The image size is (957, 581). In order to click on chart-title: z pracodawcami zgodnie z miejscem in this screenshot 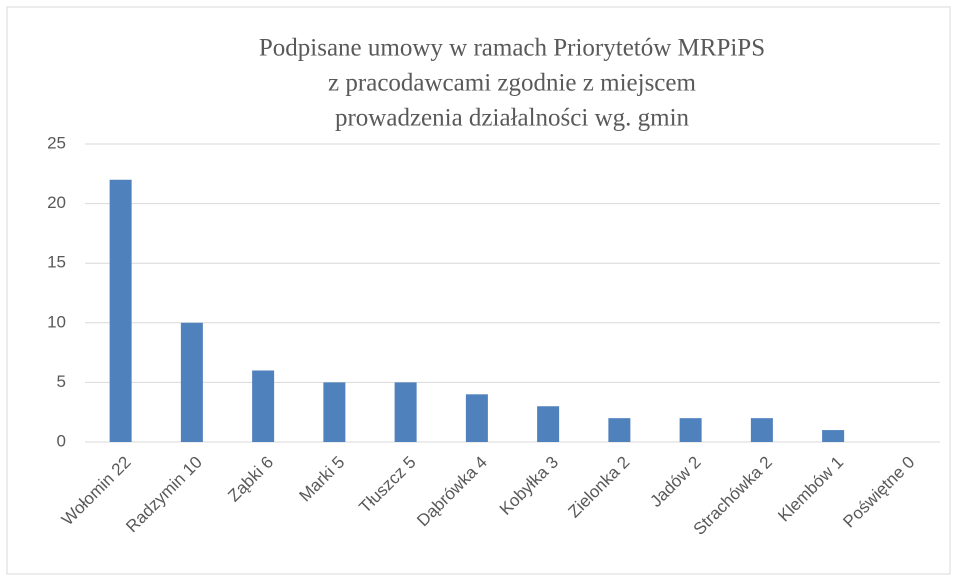, I will do `click(512, 83)`.